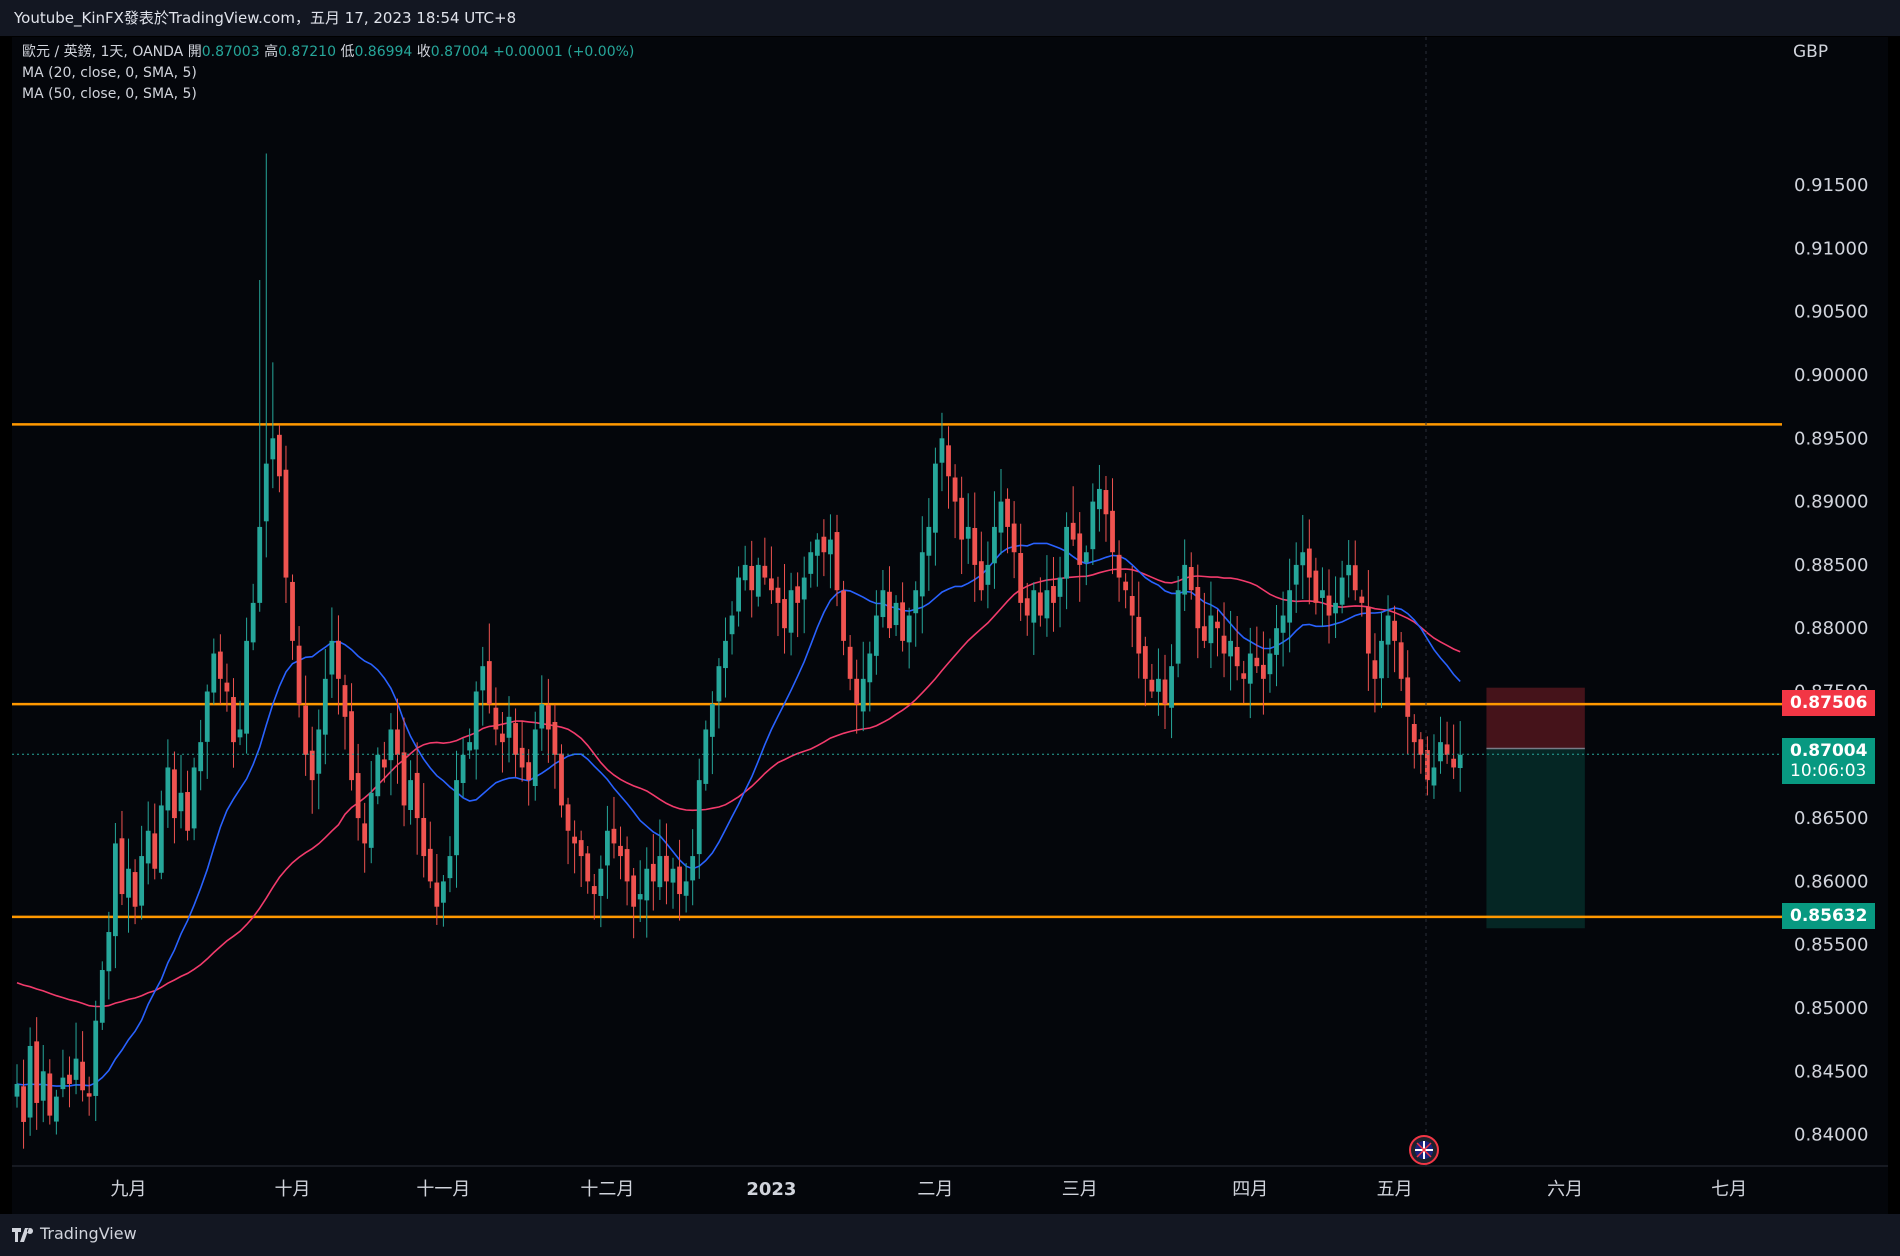 The image size is (1900, 1256). What do you see at coordinates (23, 1235) in the screenshot?
I see `tradingview-logo-icon` at bounding box center [23, 1235].